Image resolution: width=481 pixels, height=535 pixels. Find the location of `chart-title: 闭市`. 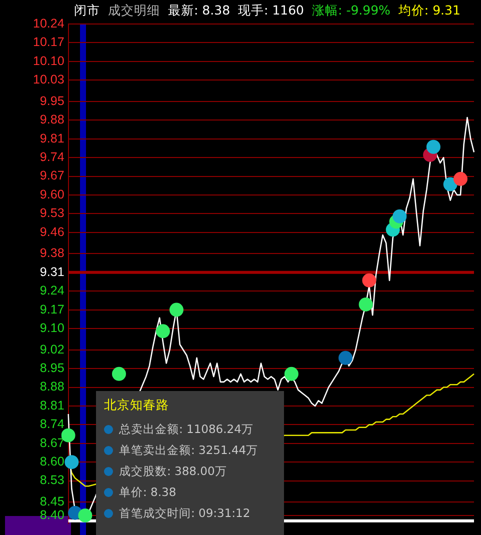

chart-title: 闭市 is located at coordinates (87, 10).